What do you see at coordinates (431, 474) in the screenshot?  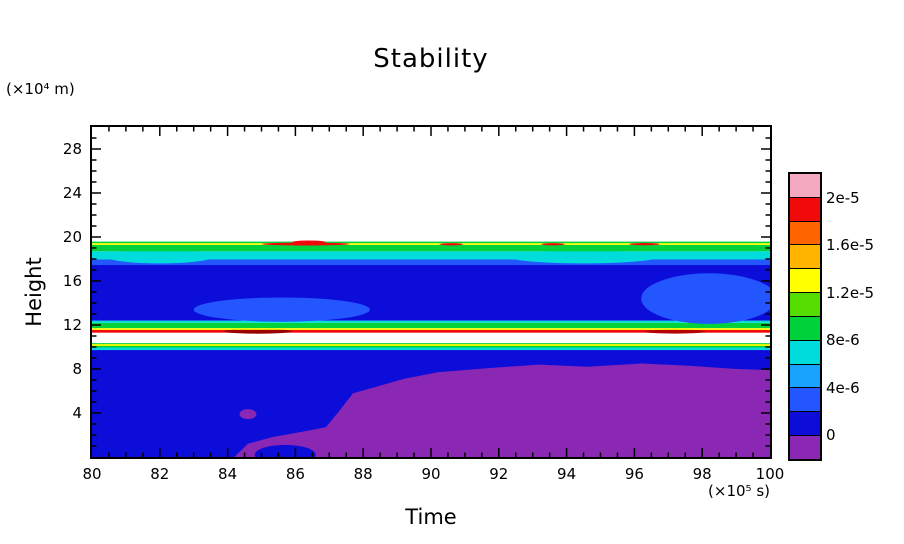 I see `x-tick-label: 90` at bounding box center [431, 474].